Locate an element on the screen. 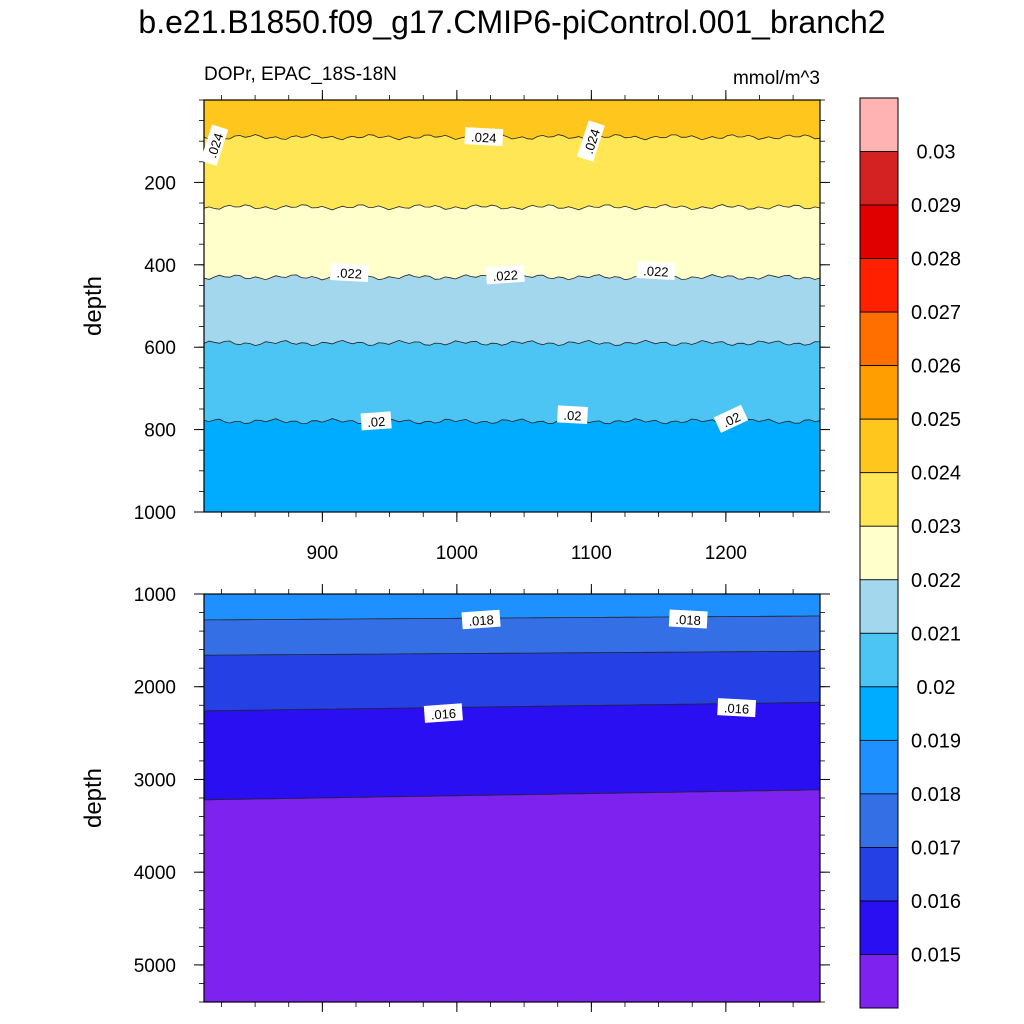  colorbar-label: 0.02 is located at coordinates (936, 688).